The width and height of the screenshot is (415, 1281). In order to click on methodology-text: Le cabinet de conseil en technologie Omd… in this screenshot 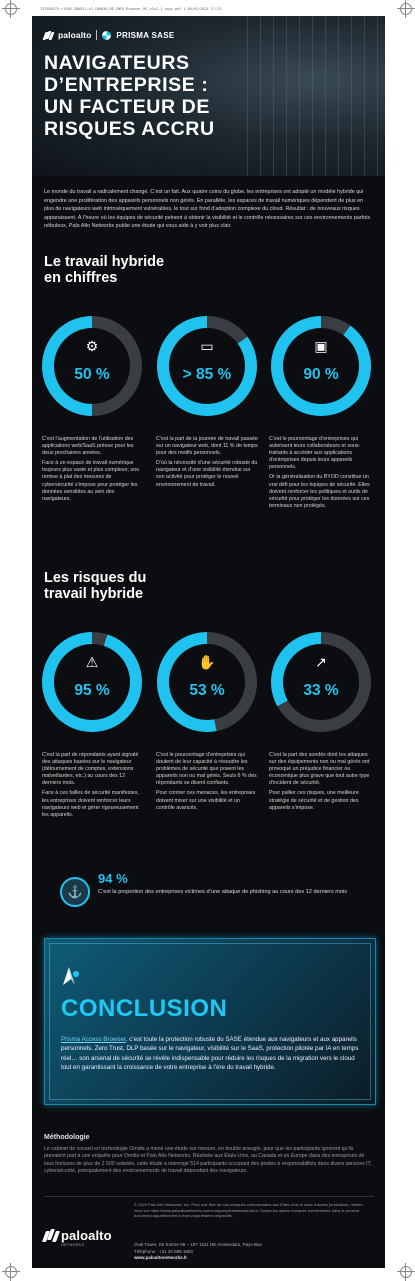, I will do `click(208, 1160)`.